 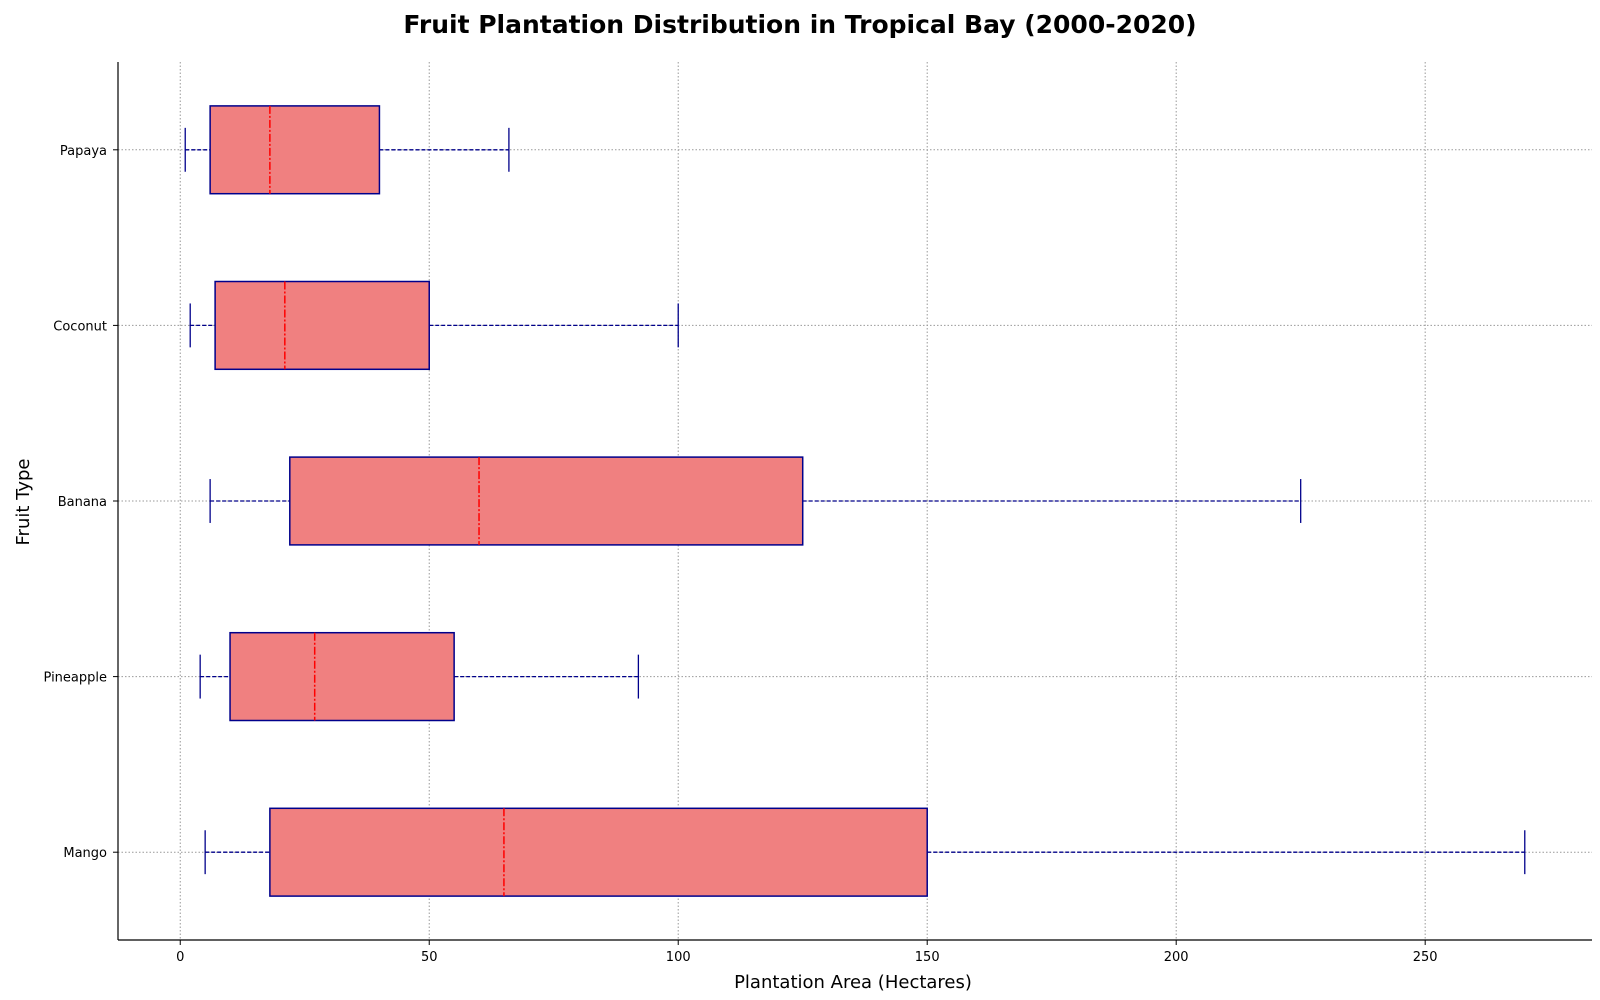 I want to click on y-axis-label: Fruit Type, so click(x=23, y=502).